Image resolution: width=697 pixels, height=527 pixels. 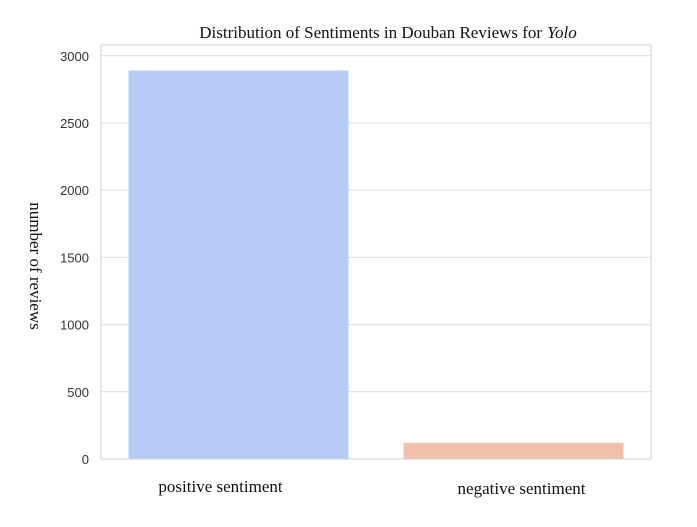 I want to click on y-tick-label: 0, so click(x=85, y=459).